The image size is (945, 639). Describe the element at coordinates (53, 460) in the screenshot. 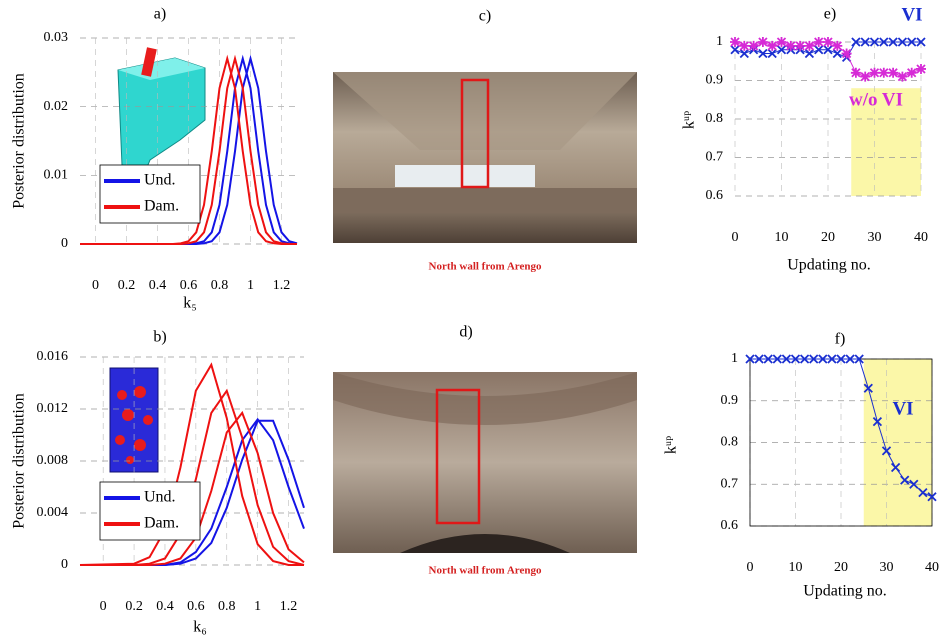

I see `y-tick-label: 0.008` at that location.